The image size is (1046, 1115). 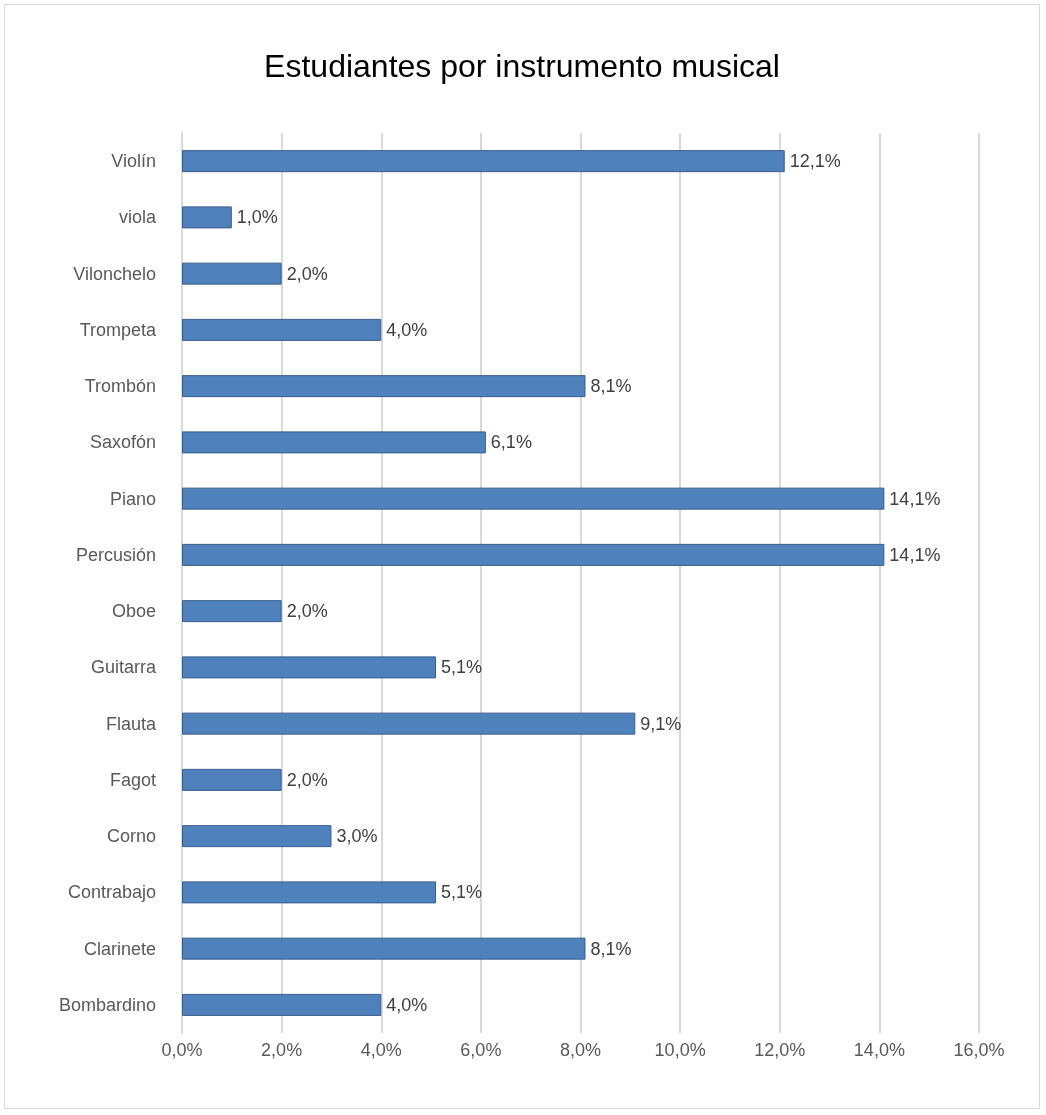 What do you see at coordinates (133, 611) in the screenshot?
I see `y-tick-label: Oboe` at bounding box center [133, 611].